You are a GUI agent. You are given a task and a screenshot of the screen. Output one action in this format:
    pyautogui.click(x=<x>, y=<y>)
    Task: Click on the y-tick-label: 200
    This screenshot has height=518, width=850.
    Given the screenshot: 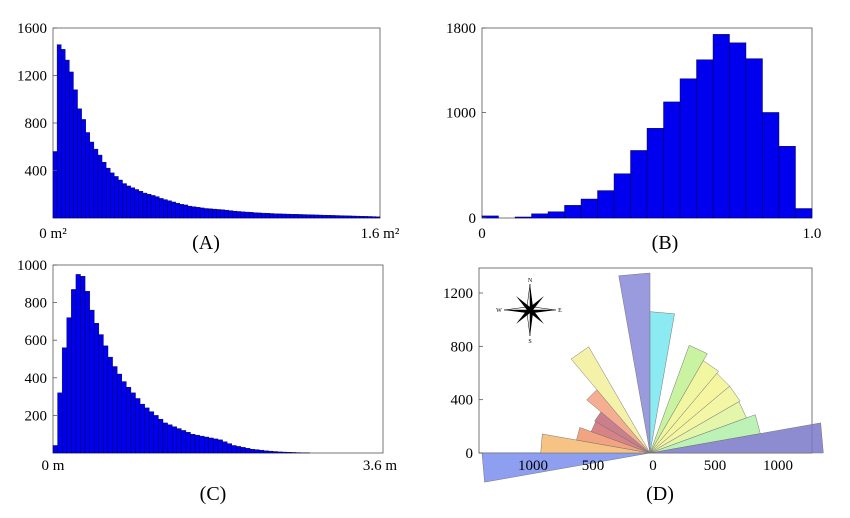 What is the action you would take?
    pyautogui.click(x=36, y=416)
    